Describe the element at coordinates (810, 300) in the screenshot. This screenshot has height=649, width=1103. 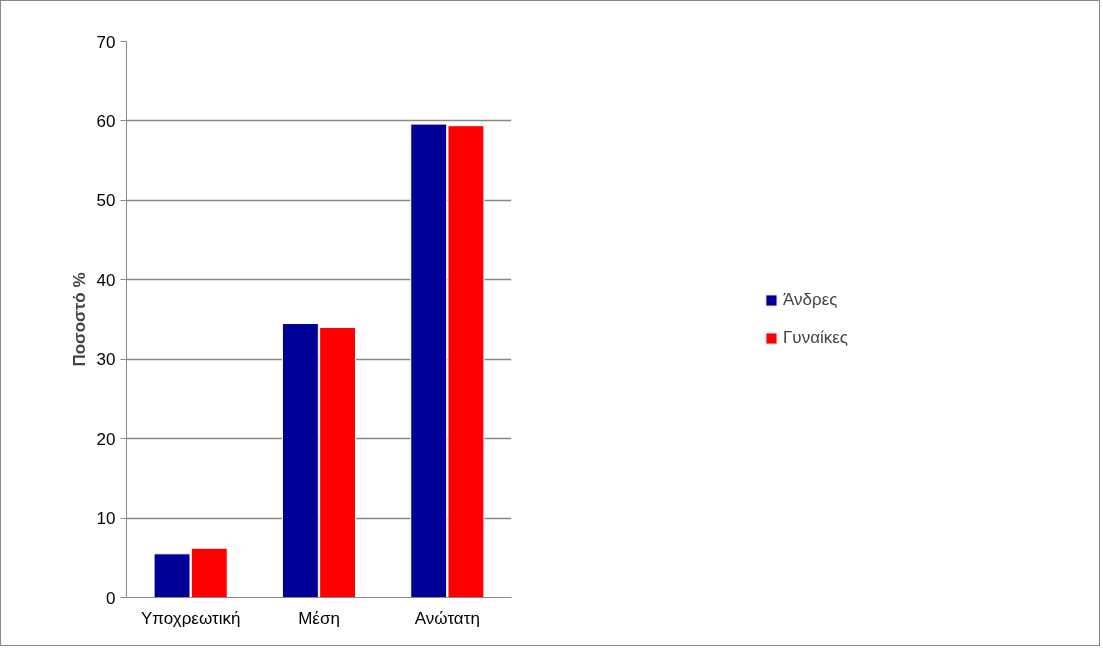
I see `legend-label: Άνδρες` at that location.